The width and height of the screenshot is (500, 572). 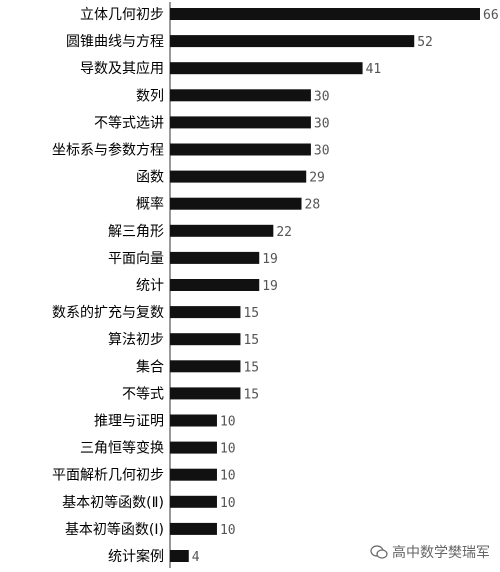 I want to click on value-label: 66, so click(x=491, y=15).